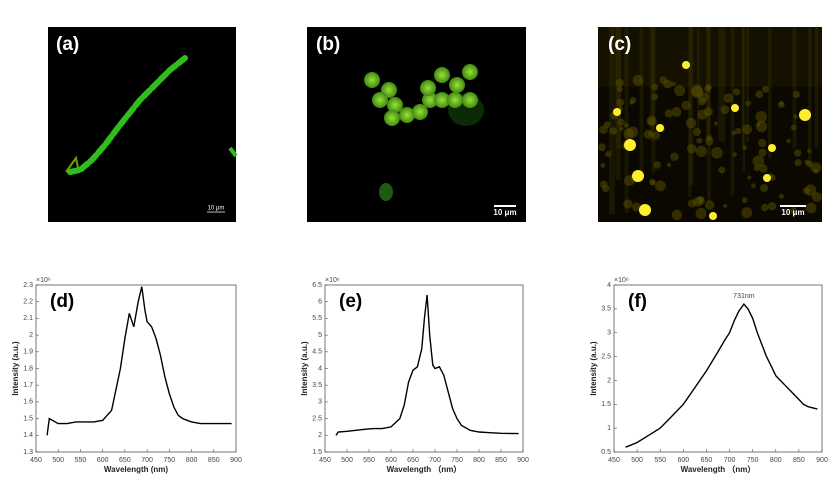 This screenshot has height=482, width=830. I want to click on image-c-overlay: 10 μm (c), so click(707, 125).